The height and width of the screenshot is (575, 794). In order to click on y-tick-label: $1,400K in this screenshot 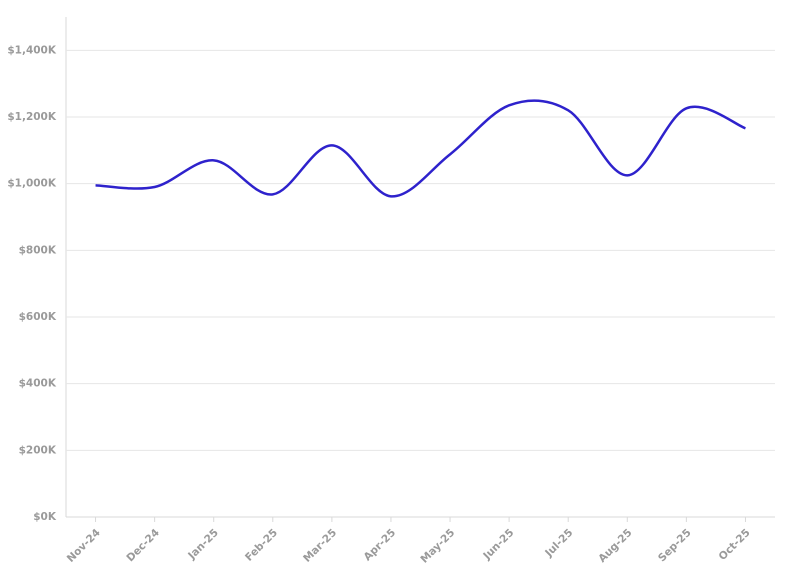, I will do `click(32, 50)`.